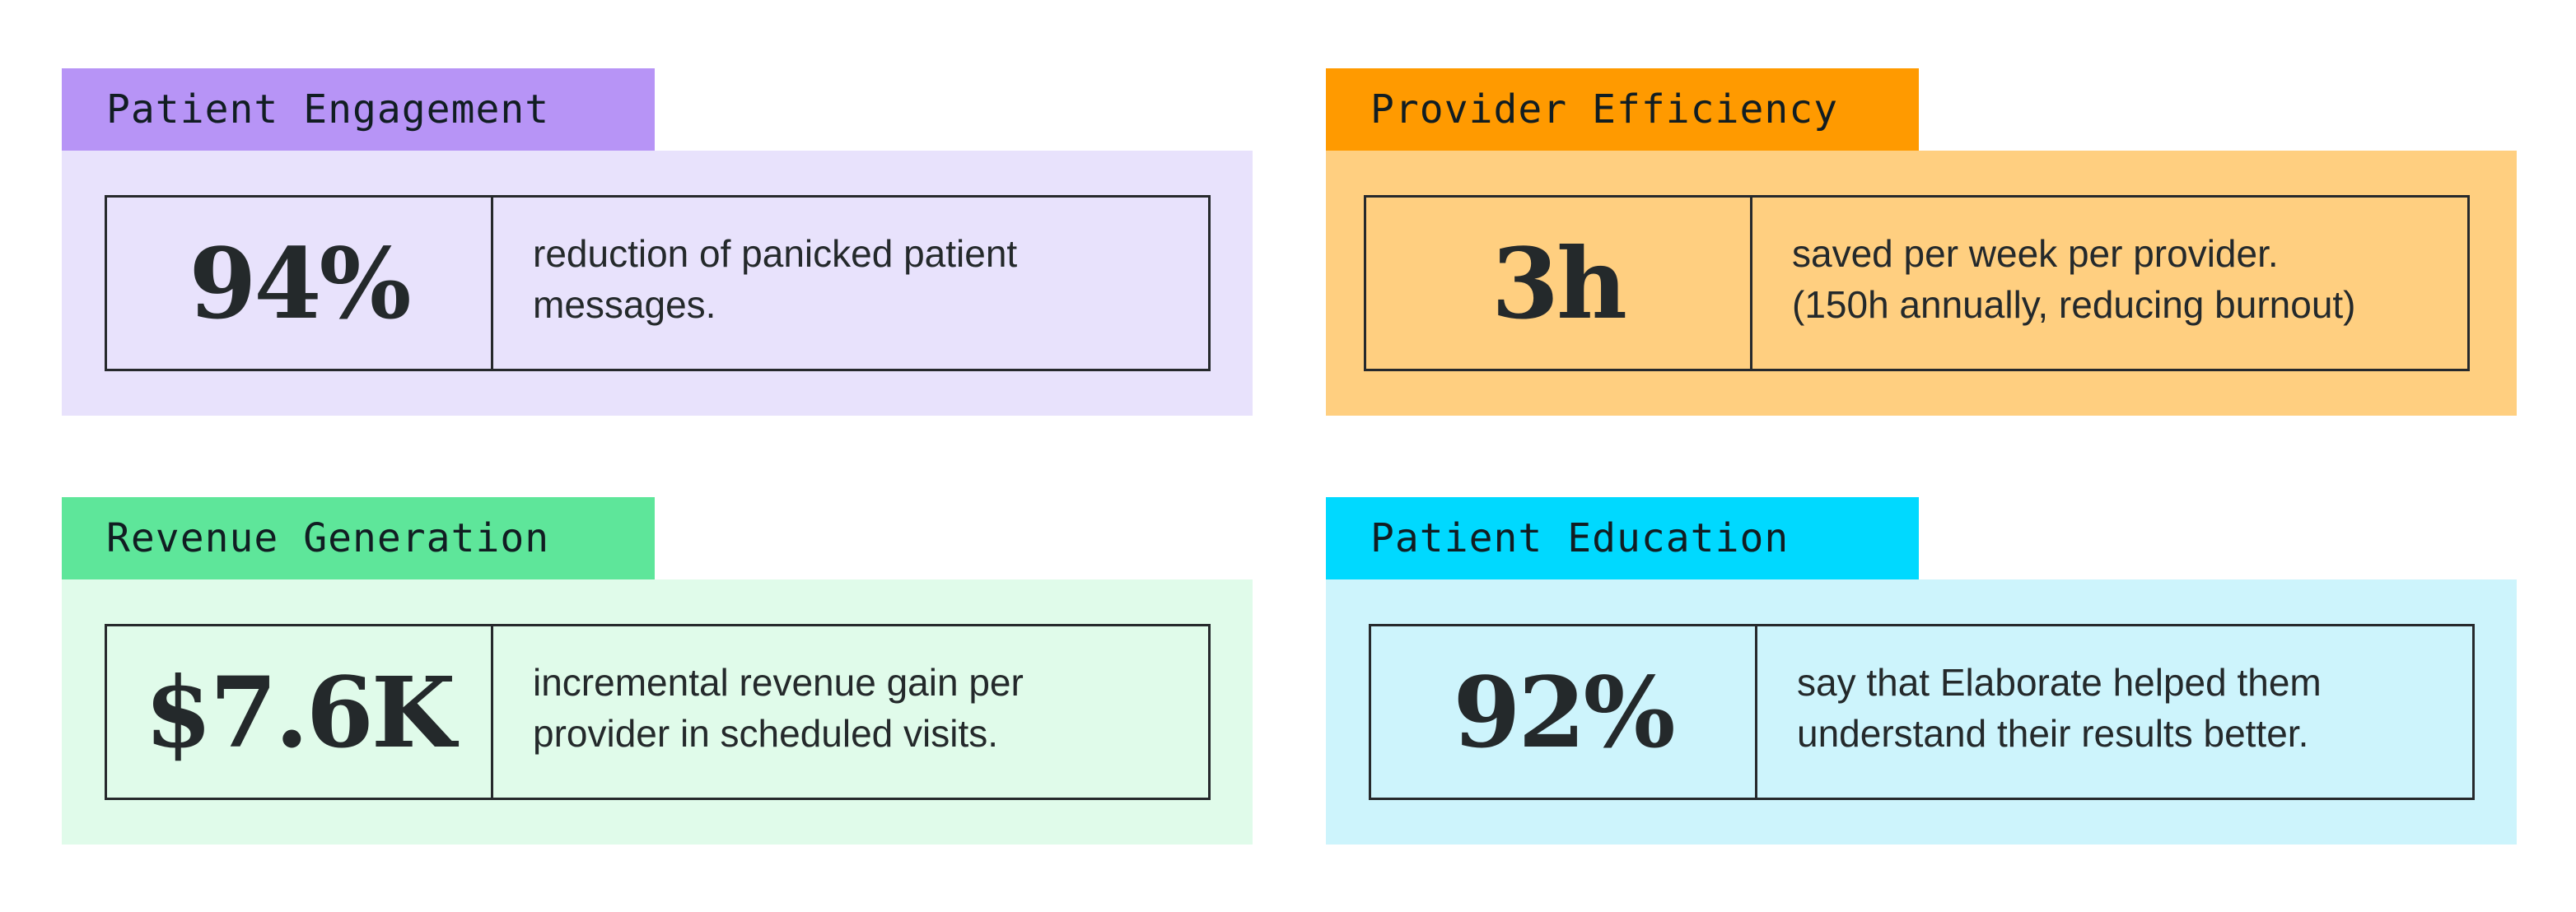 Image resolution: width=2576 pixels, height=912 pixels. What do you see at coordinates (1622, 538) in the screenshot?
I see `card-label: Patient Education` at bounding box center [1622, 538].